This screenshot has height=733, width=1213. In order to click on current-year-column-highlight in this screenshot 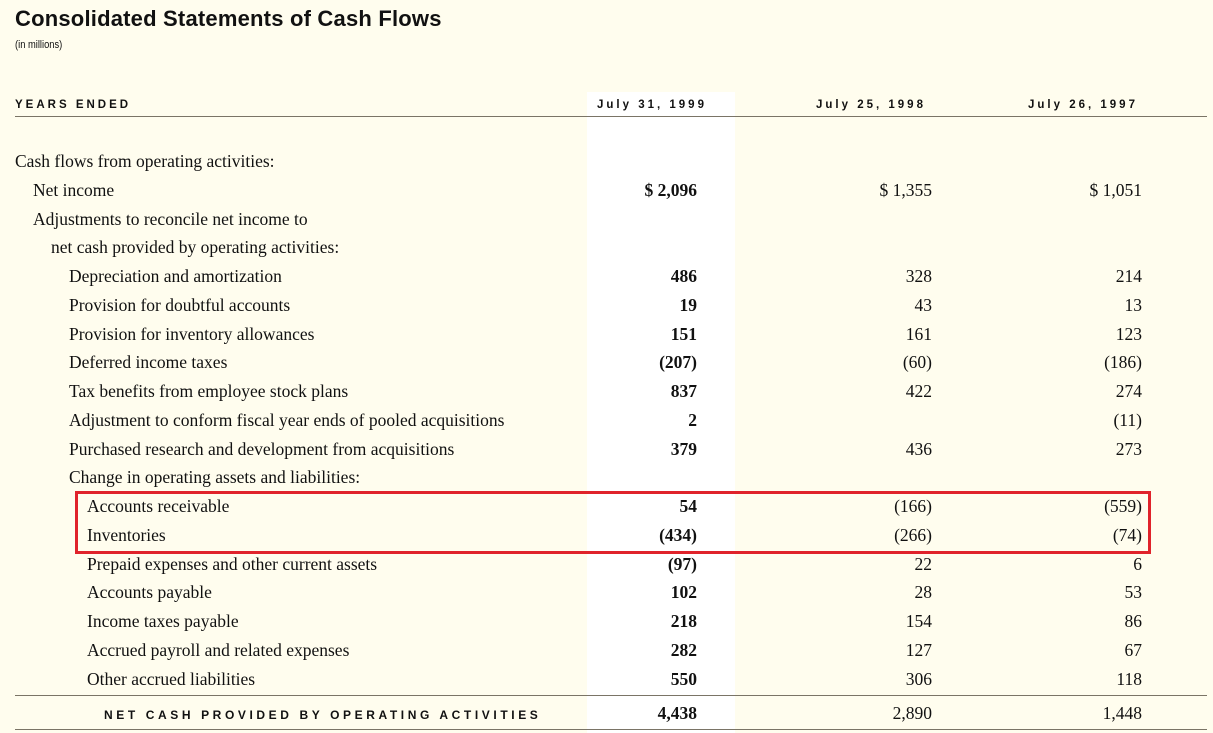, I will do `click(661, 412)`.